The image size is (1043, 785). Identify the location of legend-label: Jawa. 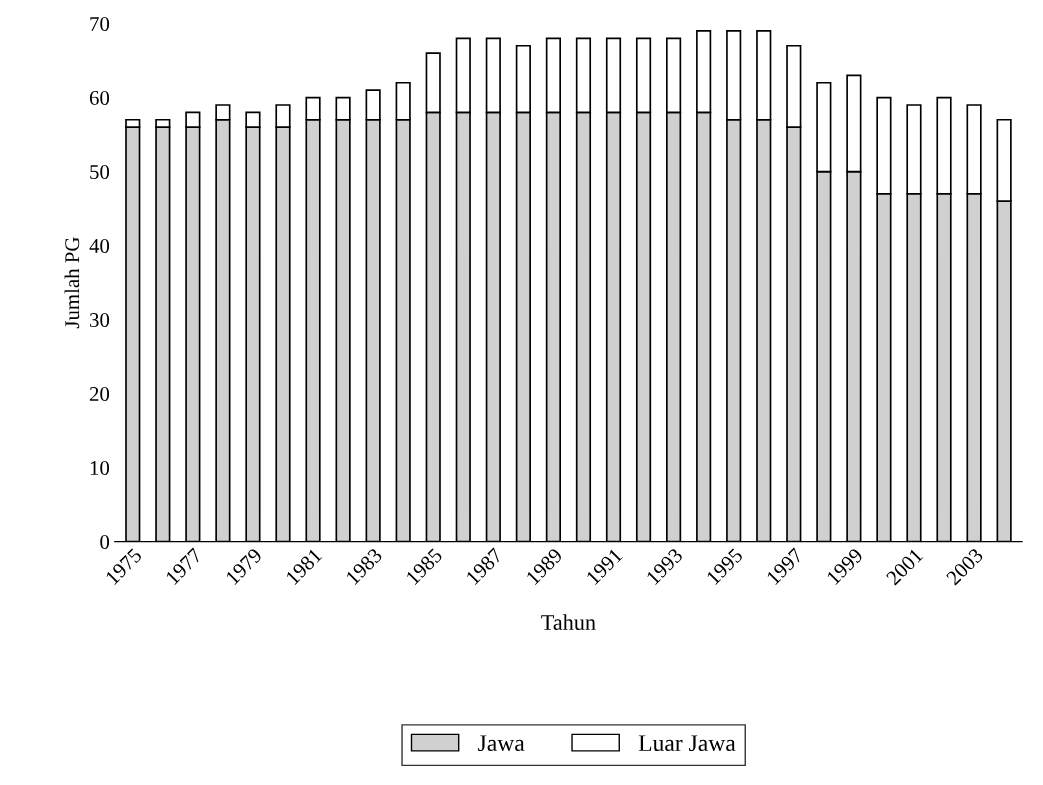
(501, 743).